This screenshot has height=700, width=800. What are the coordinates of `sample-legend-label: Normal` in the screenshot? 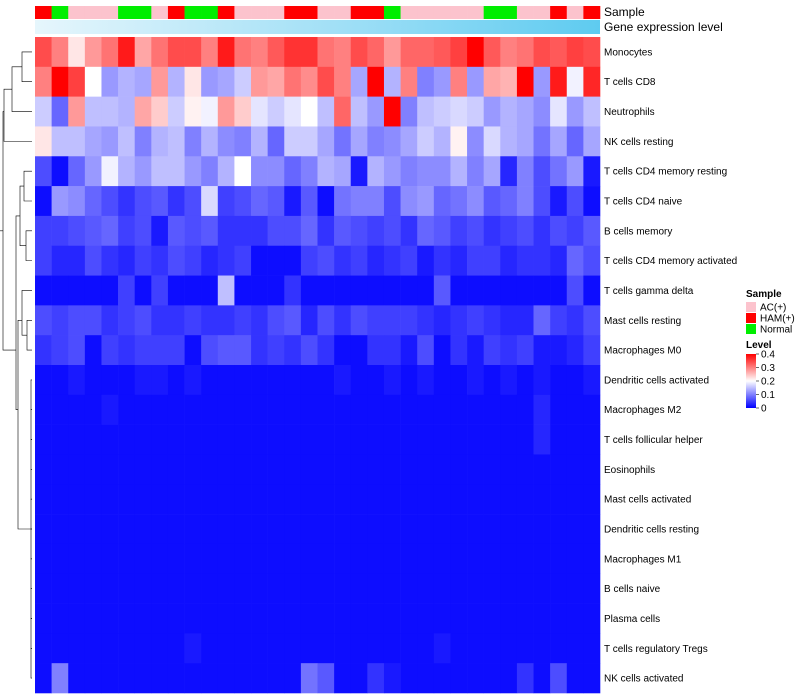 It's located at (776, 330).